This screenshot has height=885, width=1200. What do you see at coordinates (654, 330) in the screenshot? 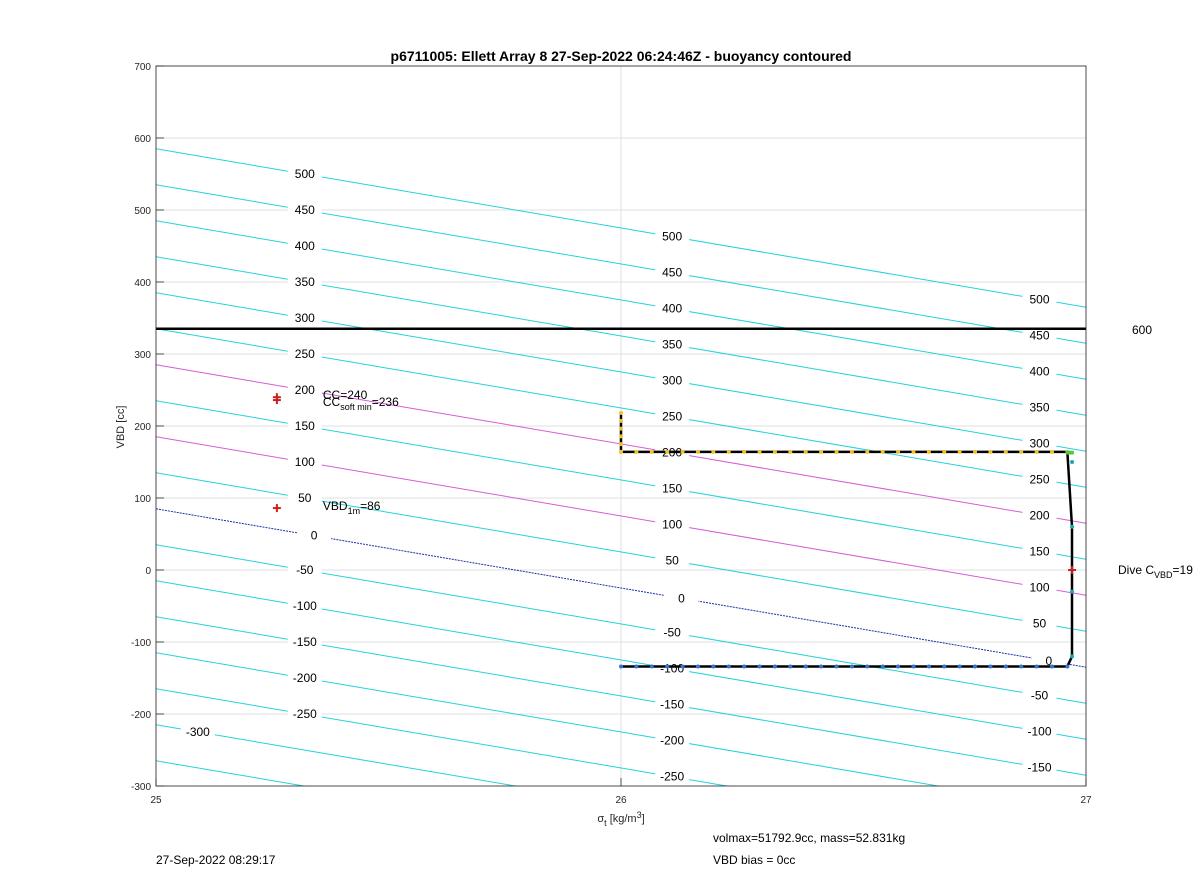
I see `reference-line: 600` at bounding box center [654, 330].